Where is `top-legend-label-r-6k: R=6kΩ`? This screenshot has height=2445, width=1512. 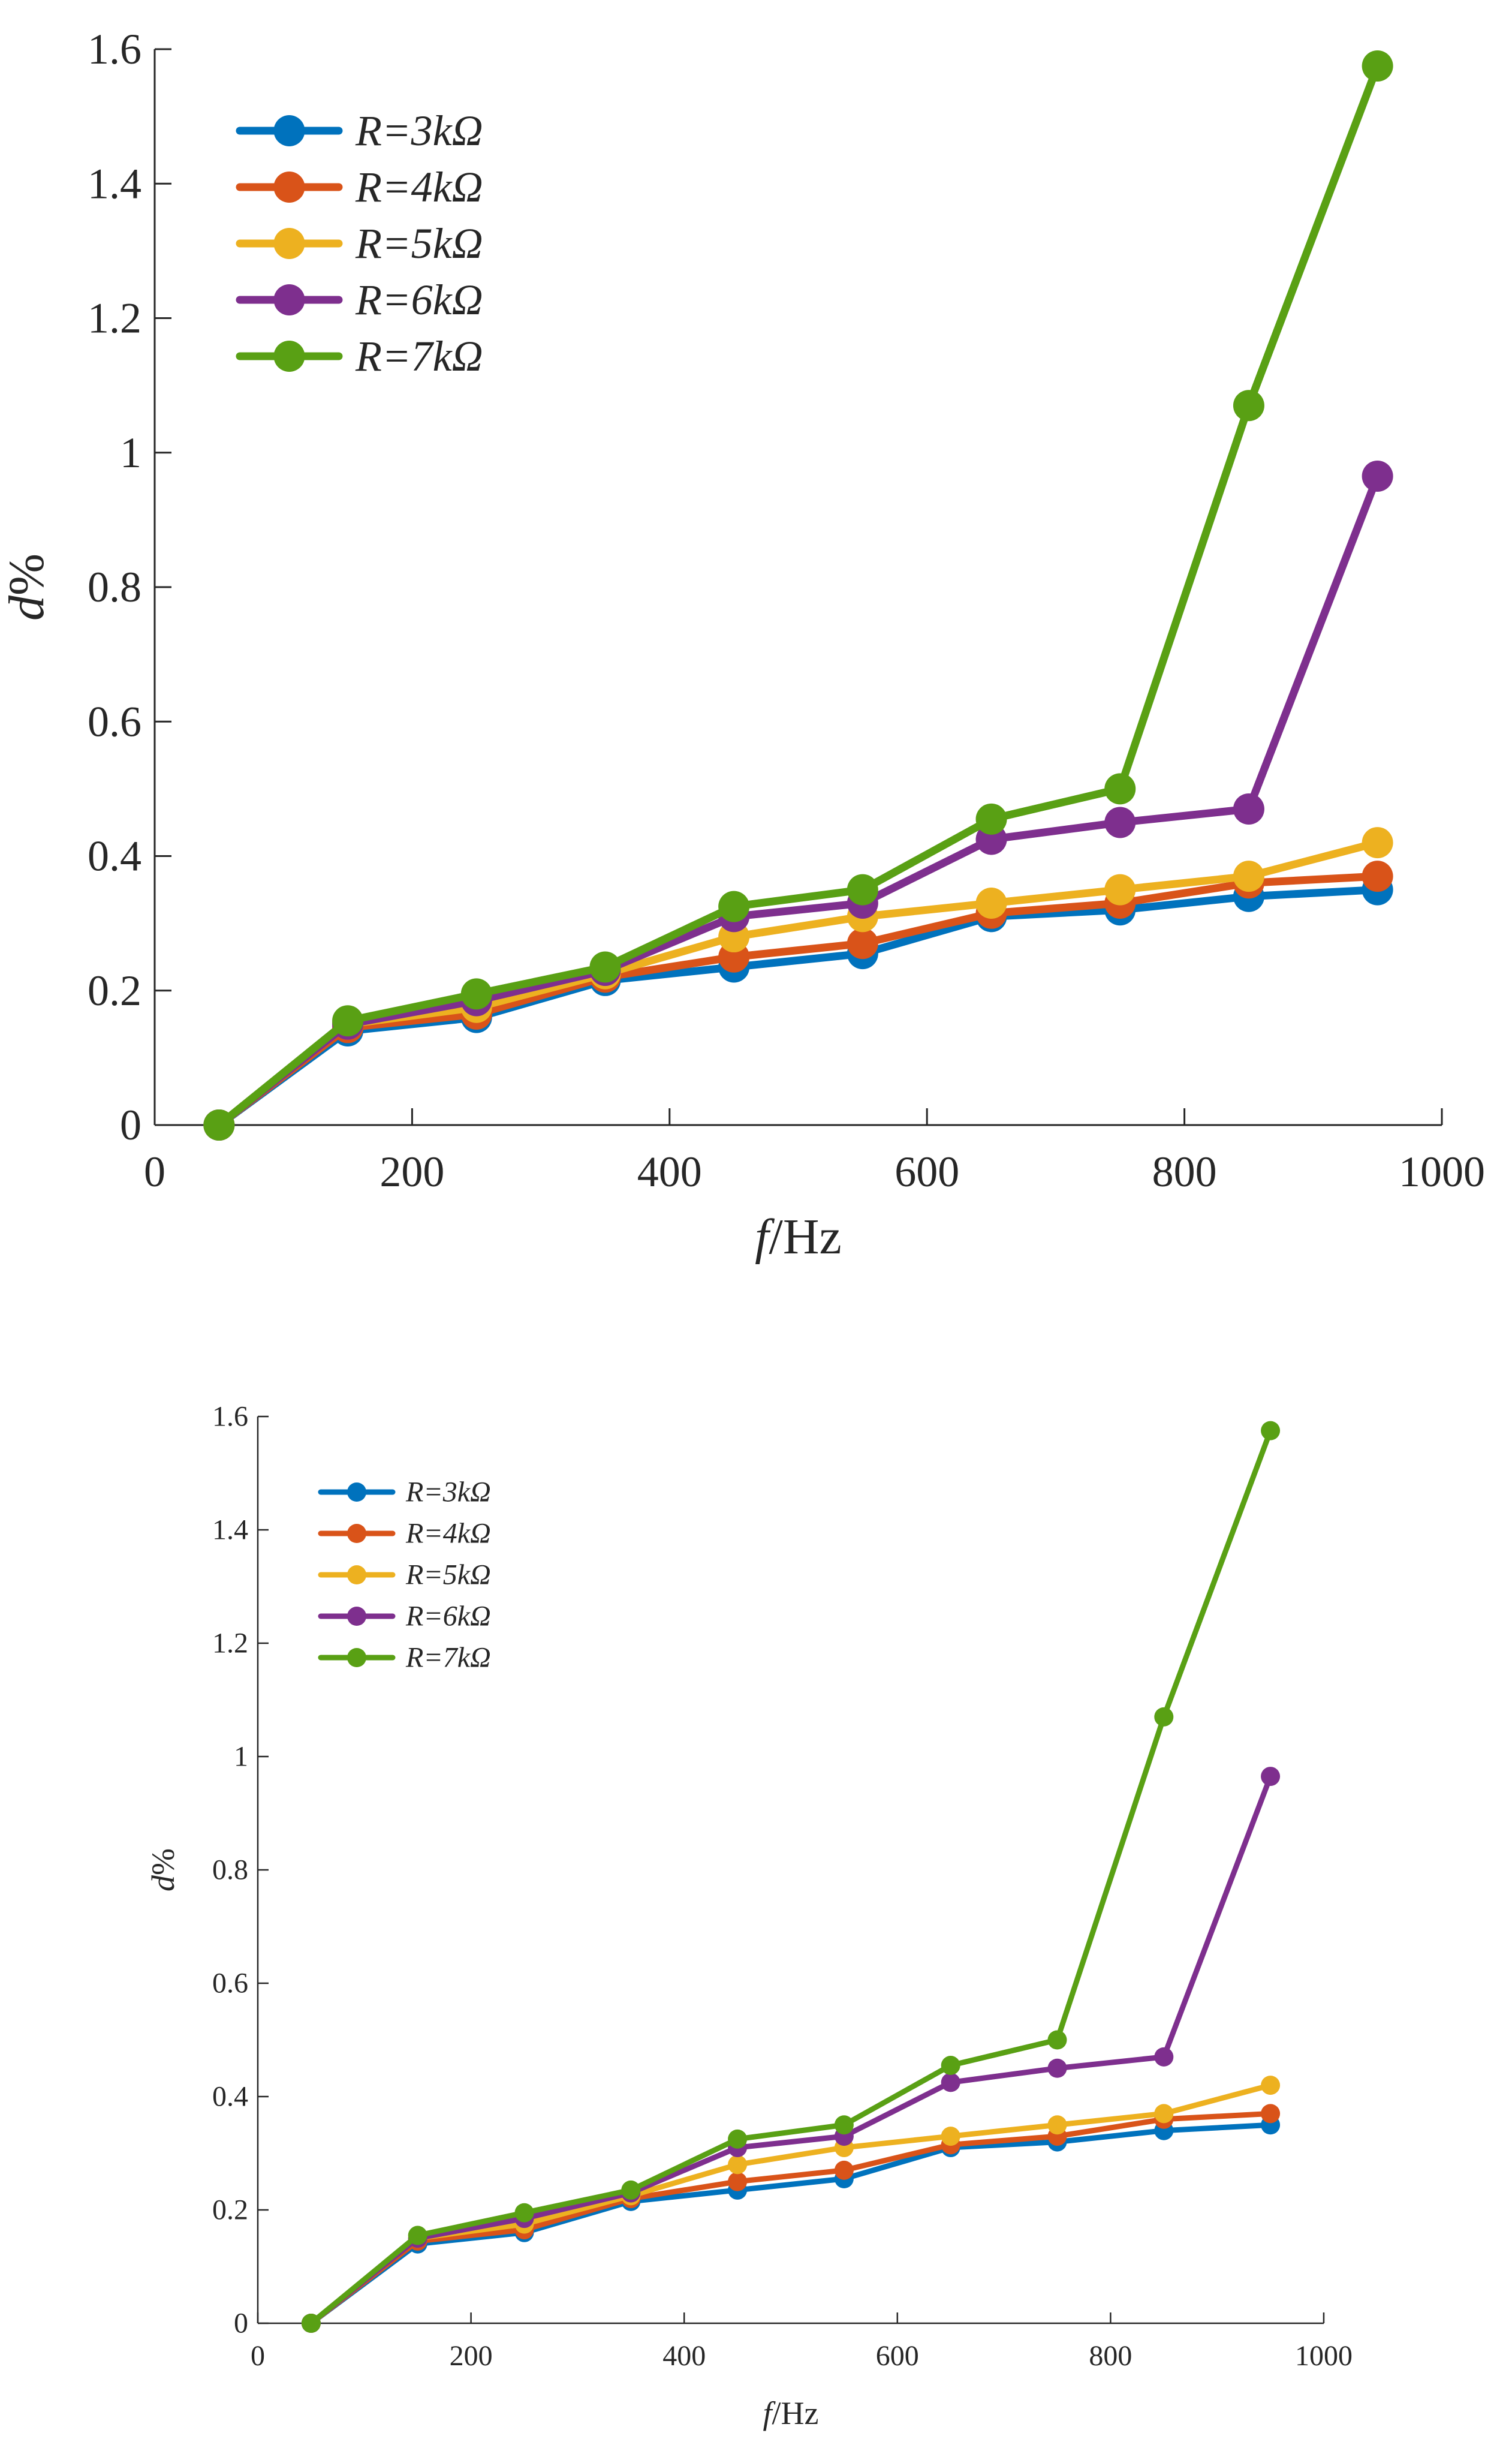
top-legend-label-r-6k: R=6kΩ is located at coordinates (419, 300).